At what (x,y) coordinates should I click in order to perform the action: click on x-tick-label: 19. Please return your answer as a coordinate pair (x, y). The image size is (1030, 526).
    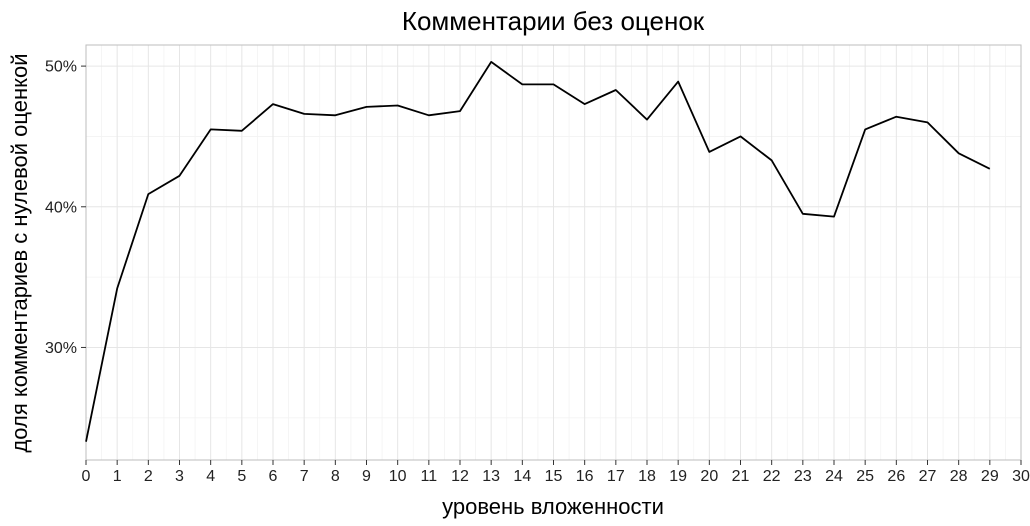
    Looking at the image, I should click on (678, 476).